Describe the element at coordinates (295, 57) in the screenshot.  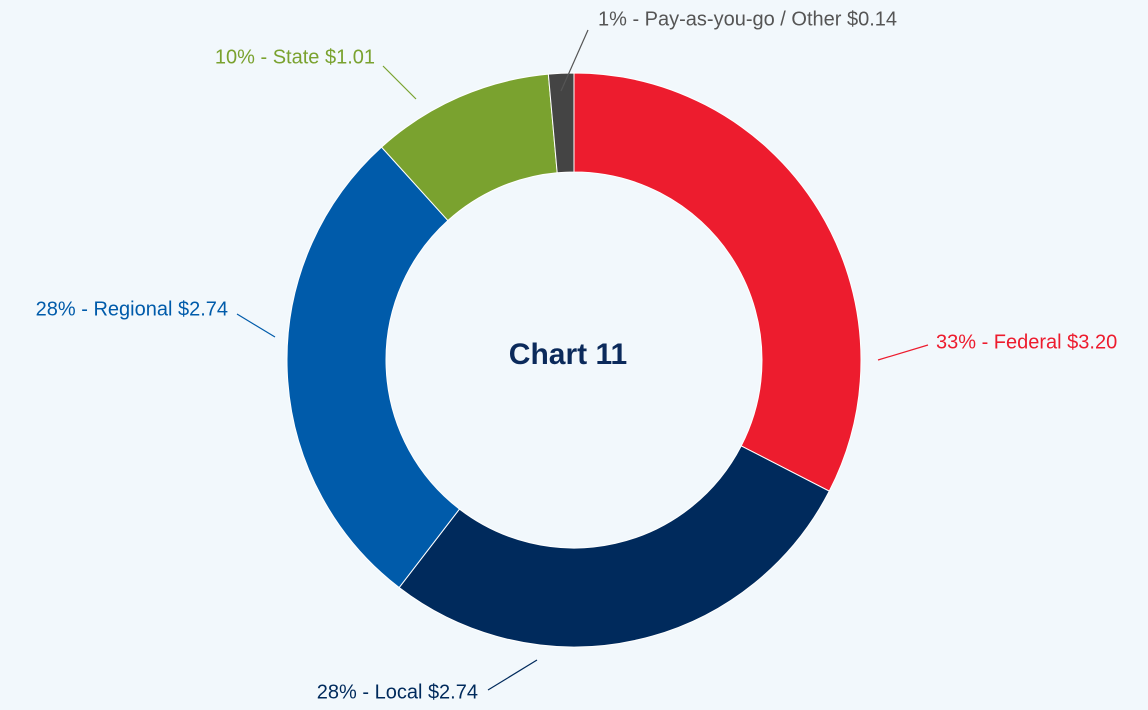
I see `slice-label: 10% - State $1.01` at that location.